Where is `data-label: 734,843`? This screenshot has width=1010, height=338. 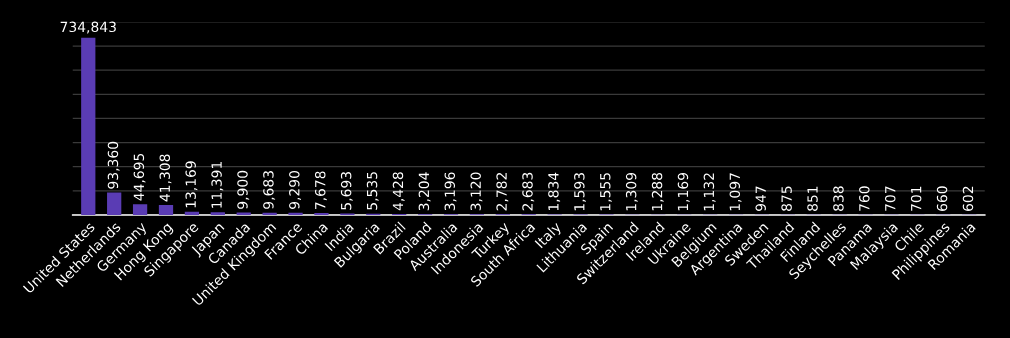 data-label: 734,843 is located at coordinates (88, 27).